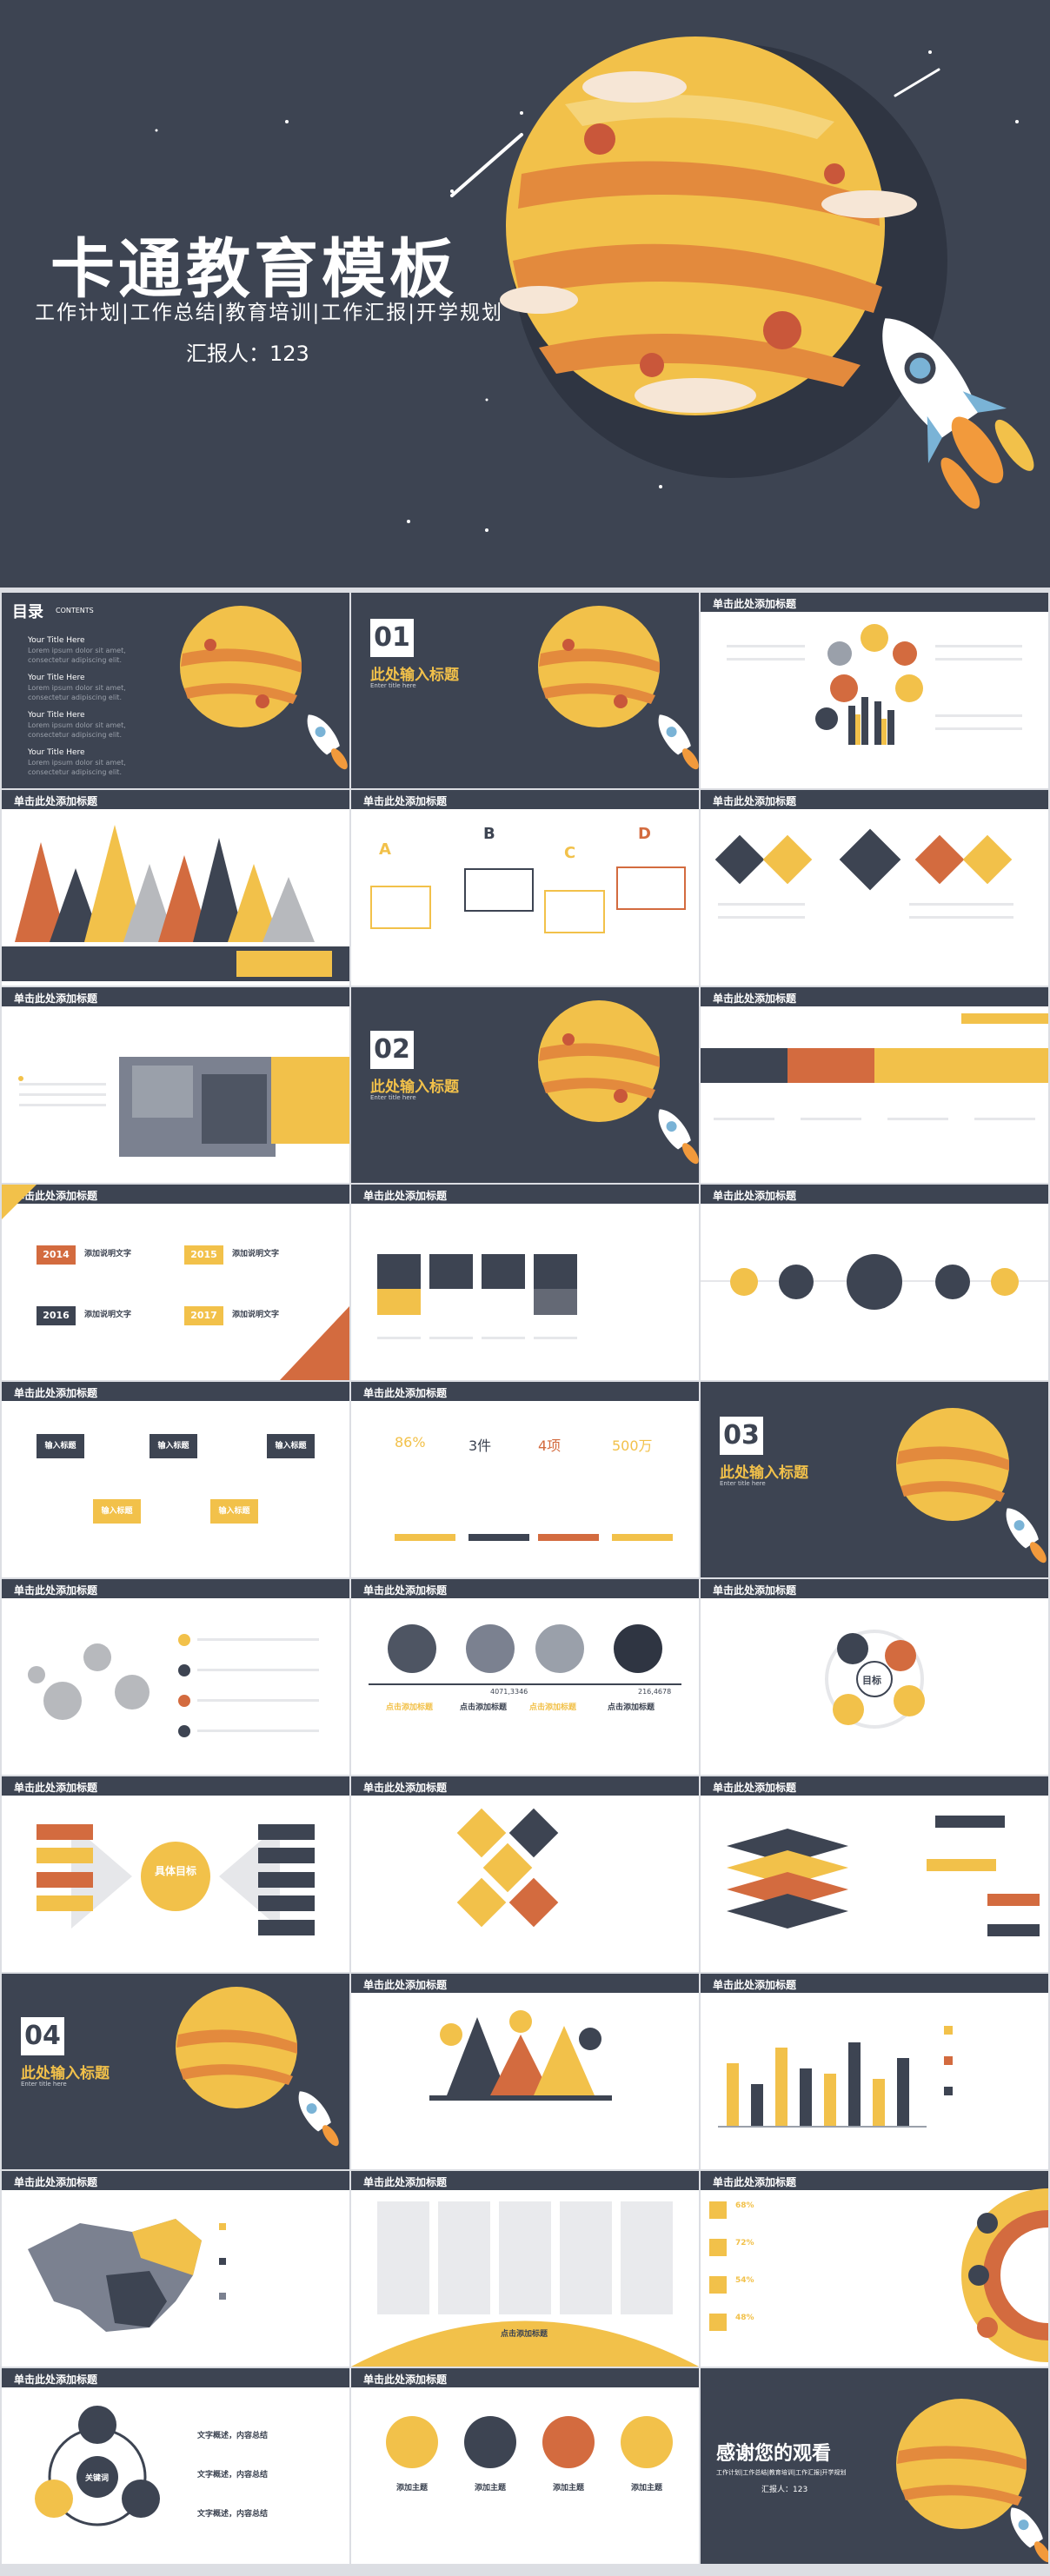 Image resolution: width=1050 pixels, height=2576 pixels. Describe the element at coordinates (871, 1680) in the screenshot. I see `goal-label: 目标` at that location.